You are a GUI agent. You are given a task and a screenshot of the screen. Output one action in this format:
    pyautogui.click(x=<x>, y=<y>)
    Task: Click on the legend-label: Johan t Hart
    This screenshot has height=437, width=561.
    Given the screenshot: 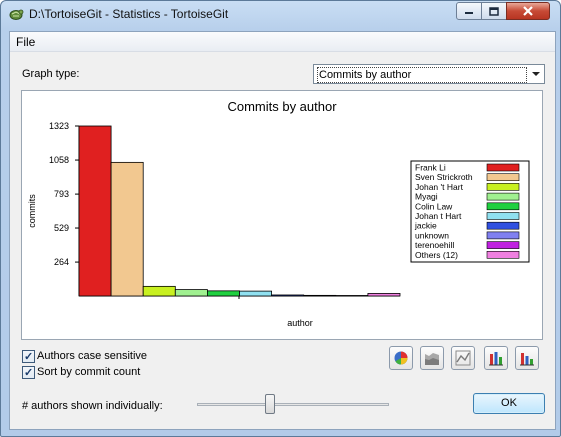 What is the action you would take?
    pyautogui.click(x=438, y=216)
    